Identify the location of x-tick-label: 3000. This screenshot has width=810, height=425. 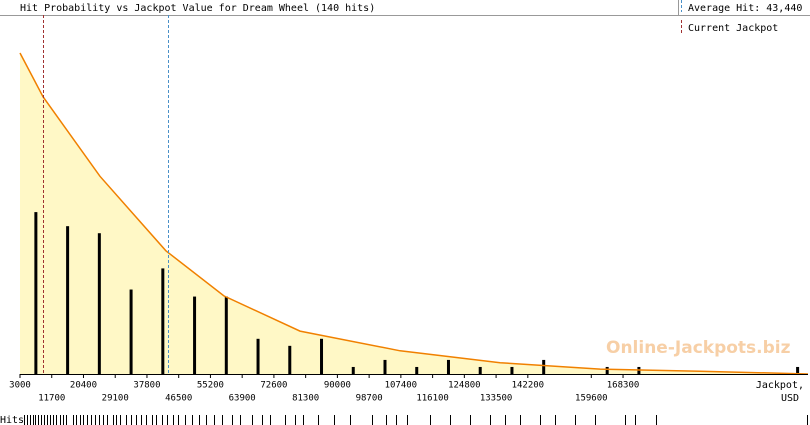
(20, 386).